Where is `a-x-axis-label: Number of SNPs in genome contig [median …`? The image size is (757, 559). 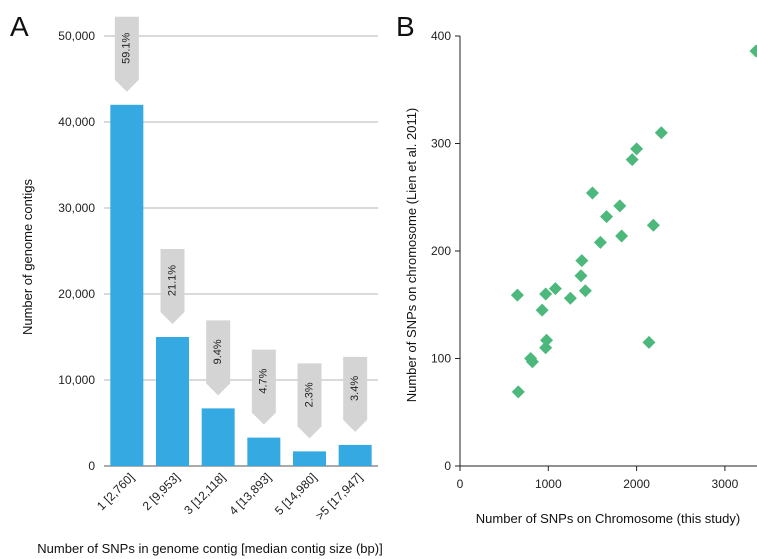
a-x-axis-label: Number of SNPs in genome contig [median … is located at coordinates (209, 548).